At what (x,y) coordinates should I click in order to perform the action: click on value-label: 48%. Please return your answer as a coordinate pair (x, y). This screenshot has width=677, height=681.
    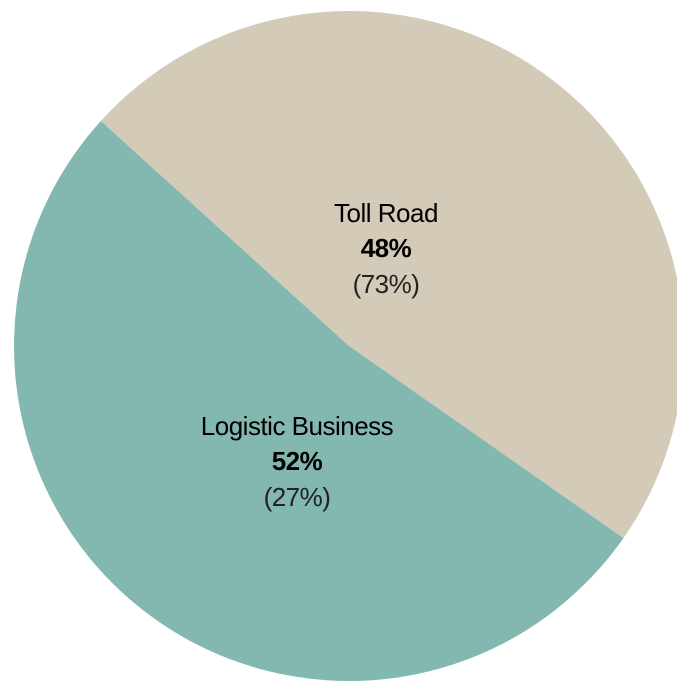
    Looking at the image, I should click on (386, 248).